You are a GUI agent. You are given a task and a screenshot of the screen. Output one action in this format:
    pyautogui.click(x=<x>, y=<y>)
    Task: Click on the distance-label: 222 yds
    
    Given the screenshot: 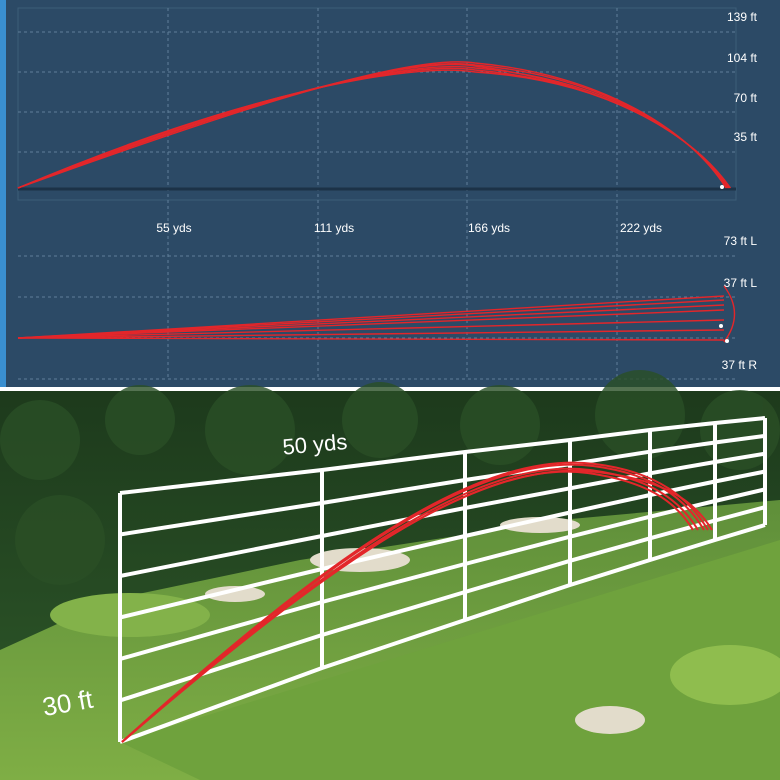 What is the action you would take?
    pyautogui.click(x=641, y=228)
    